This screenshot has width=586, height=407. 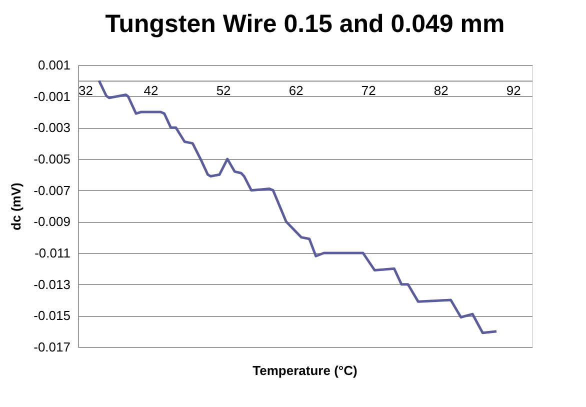 I want to click on y-tick-label: -0.011, so click(x=52, y=253).